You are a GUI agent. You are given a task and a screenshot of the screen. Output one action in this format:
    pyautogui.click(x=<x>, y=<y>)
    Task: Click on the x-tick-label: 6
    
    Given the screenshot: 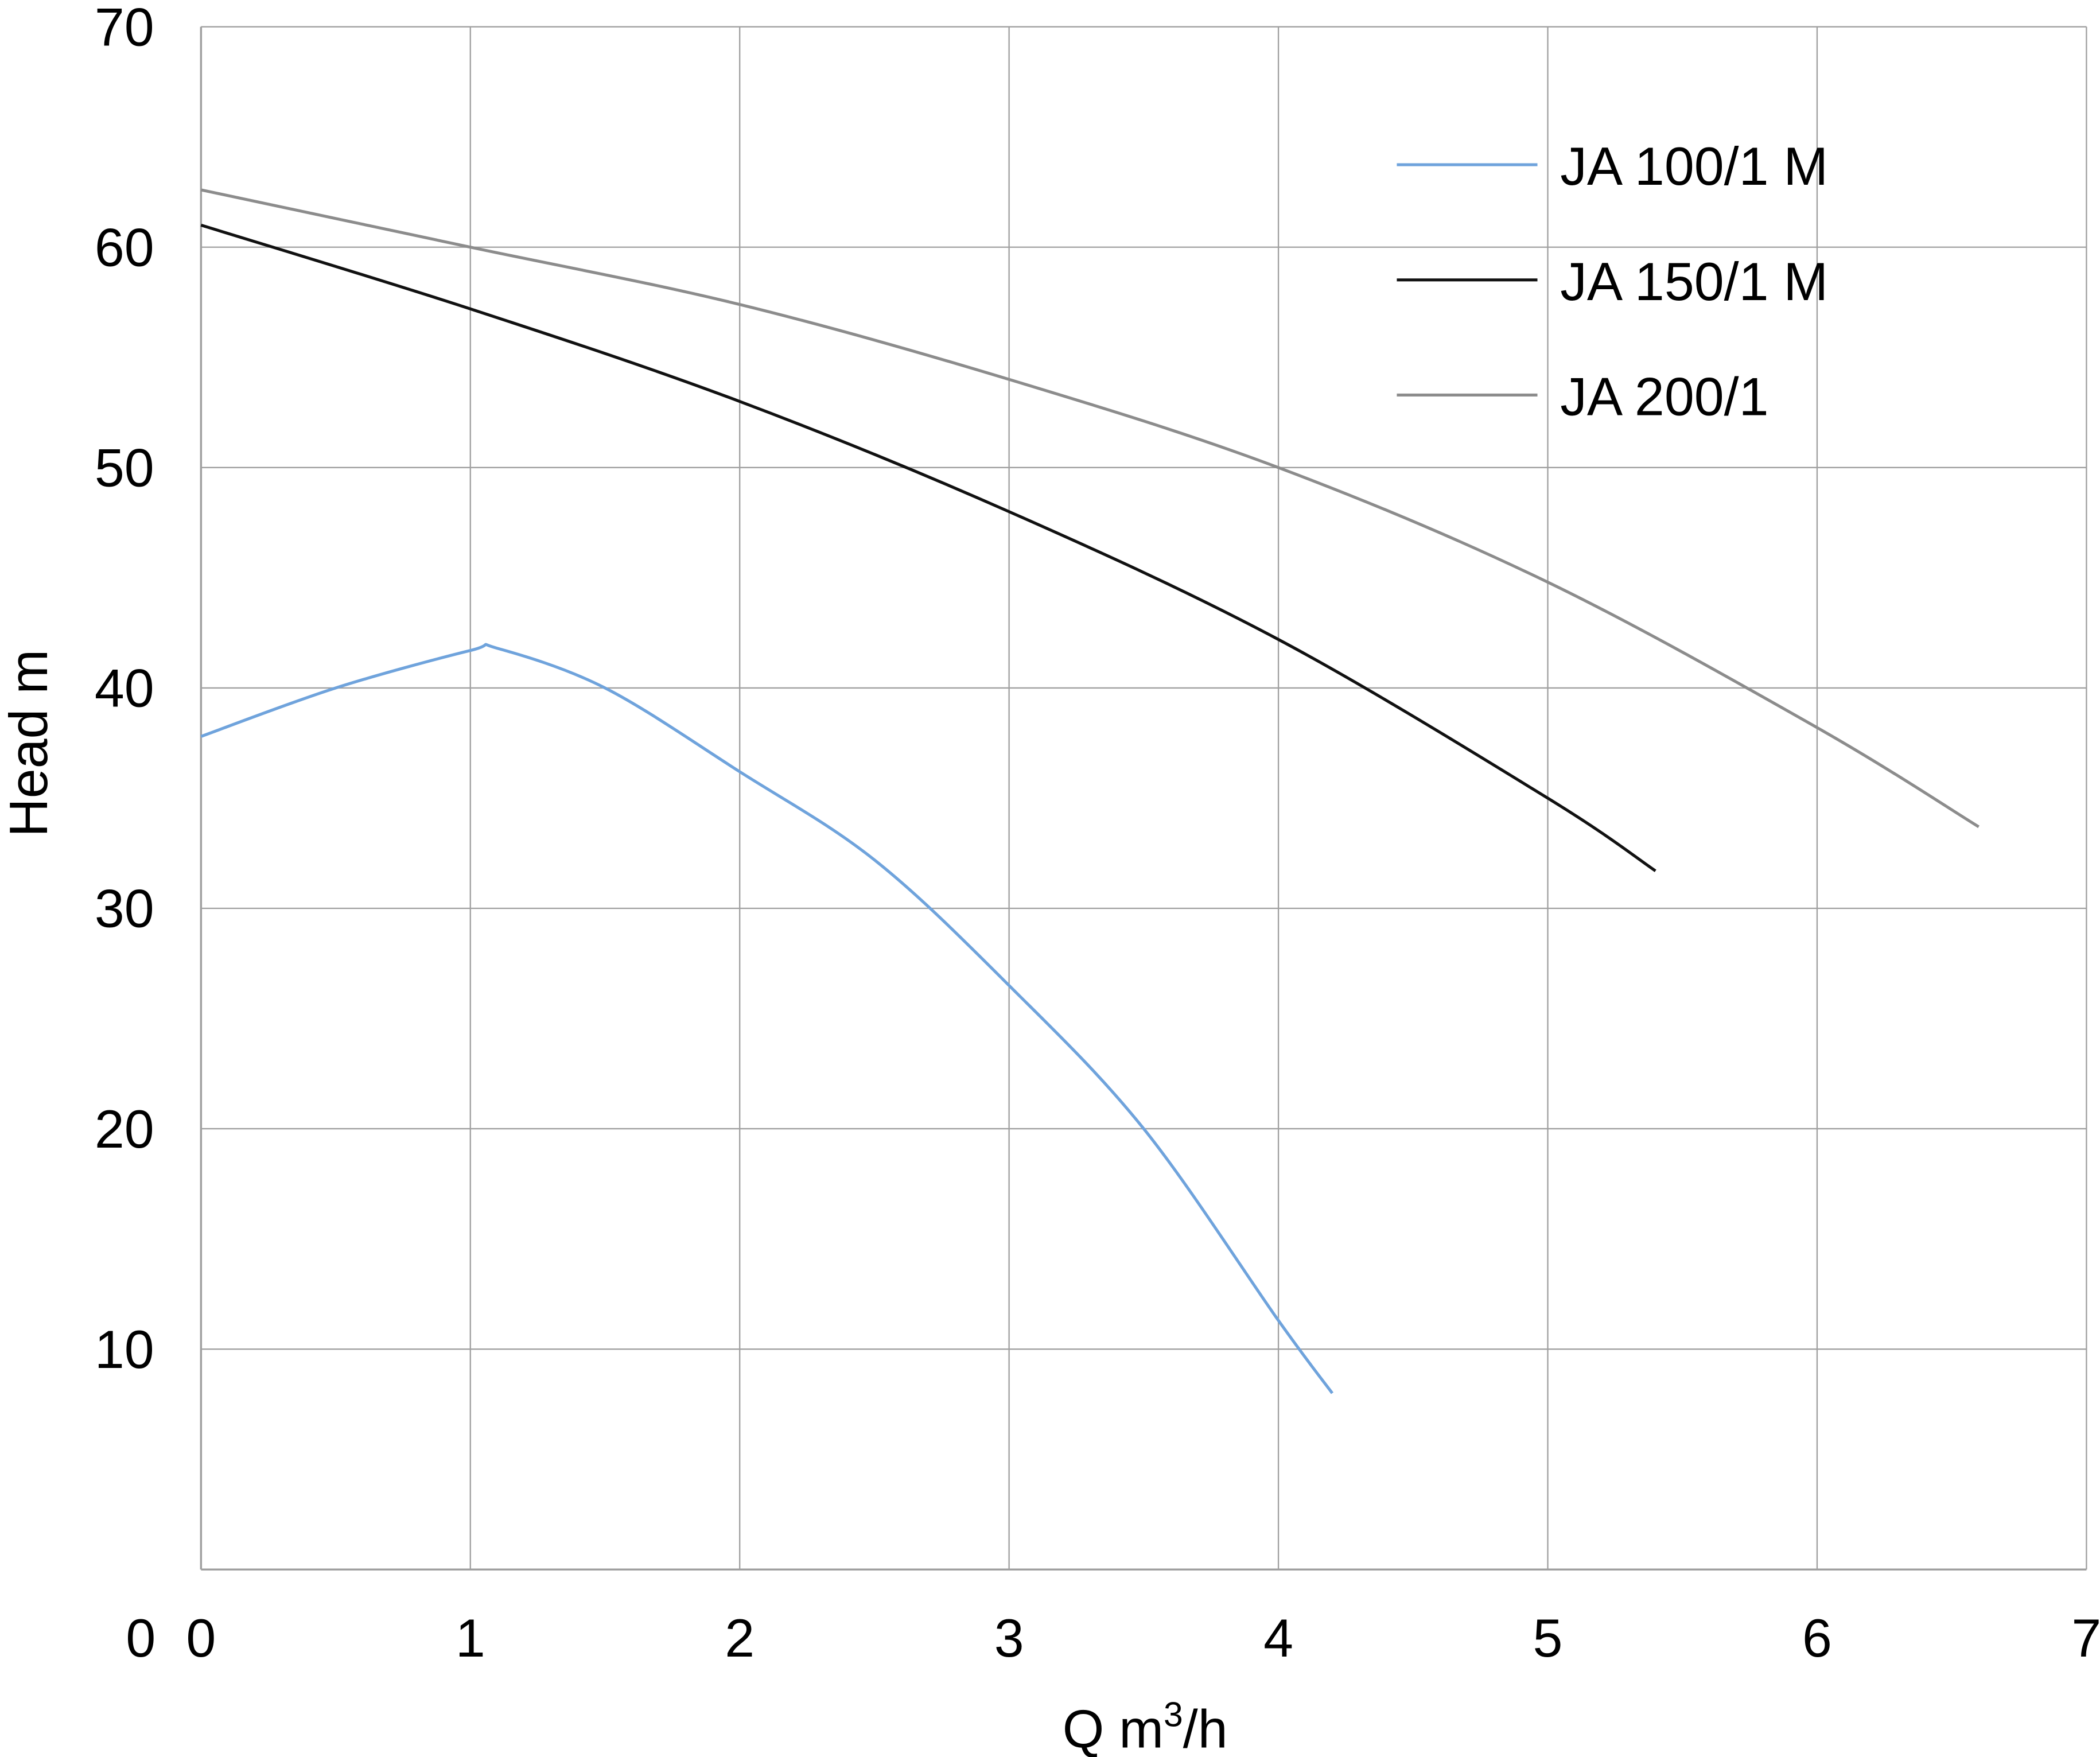 What is the action you would take?
    pyautogui.click(x=1817, y=1638)
    